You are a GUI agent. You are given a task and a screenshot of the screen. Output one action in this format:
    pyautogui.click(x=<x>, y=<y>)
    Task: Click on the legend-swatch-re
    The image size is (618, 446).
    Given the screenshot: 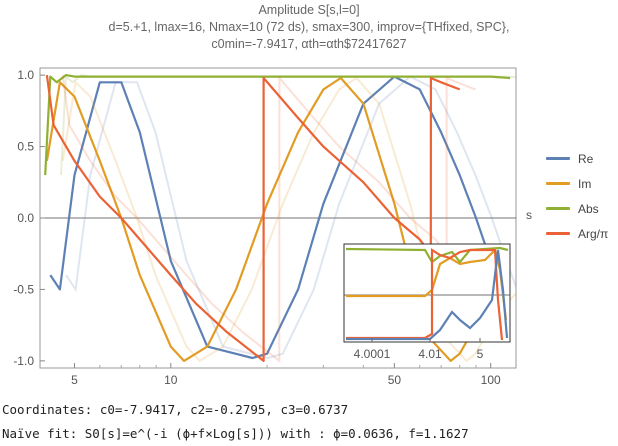 What is the action you would take?
    pyautogui.click(x=558, y=158)
    